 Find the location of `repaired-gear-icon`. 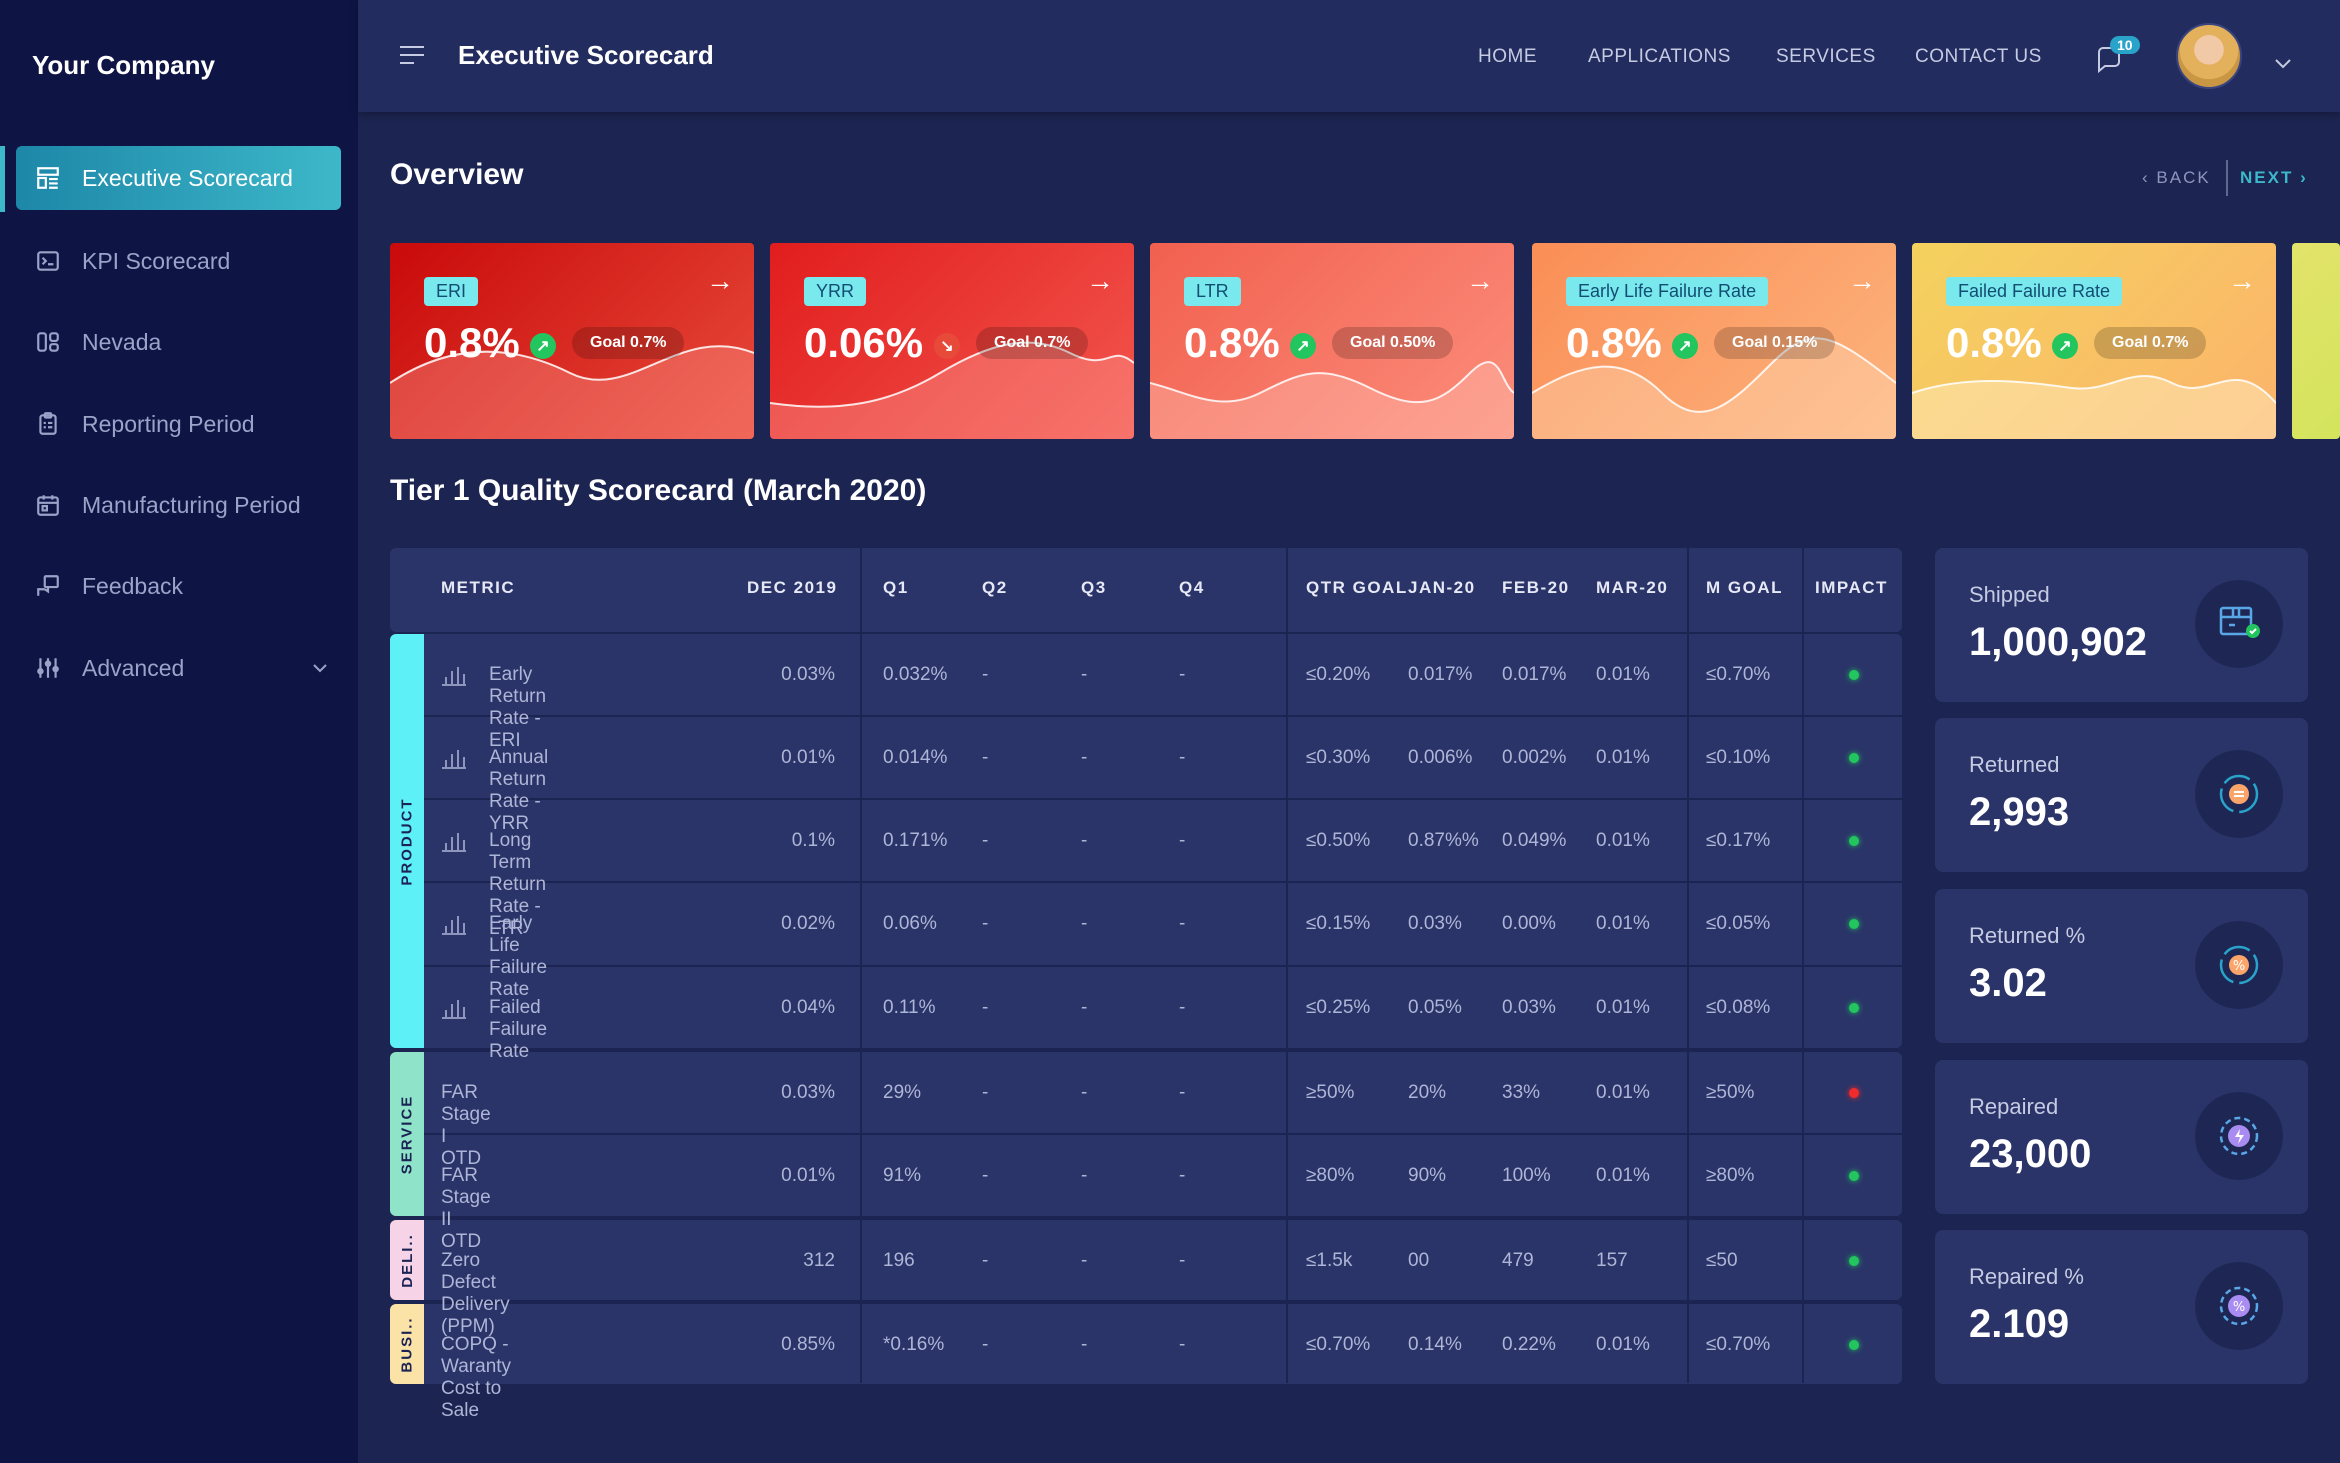

repaired-gear-icon is located at coordinates (2239, 1136).